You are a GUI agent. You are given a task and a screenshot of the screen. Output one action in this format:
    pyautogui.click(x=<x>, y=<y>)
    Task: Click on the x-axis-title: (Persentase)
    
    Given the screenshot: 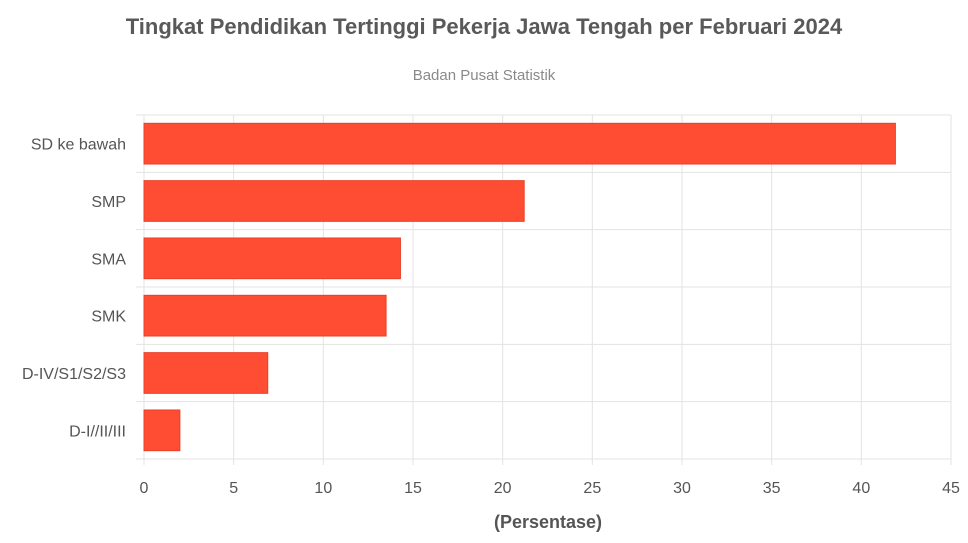 What is the action you would take?
    pyautogui.click(x=548, y=522)
    